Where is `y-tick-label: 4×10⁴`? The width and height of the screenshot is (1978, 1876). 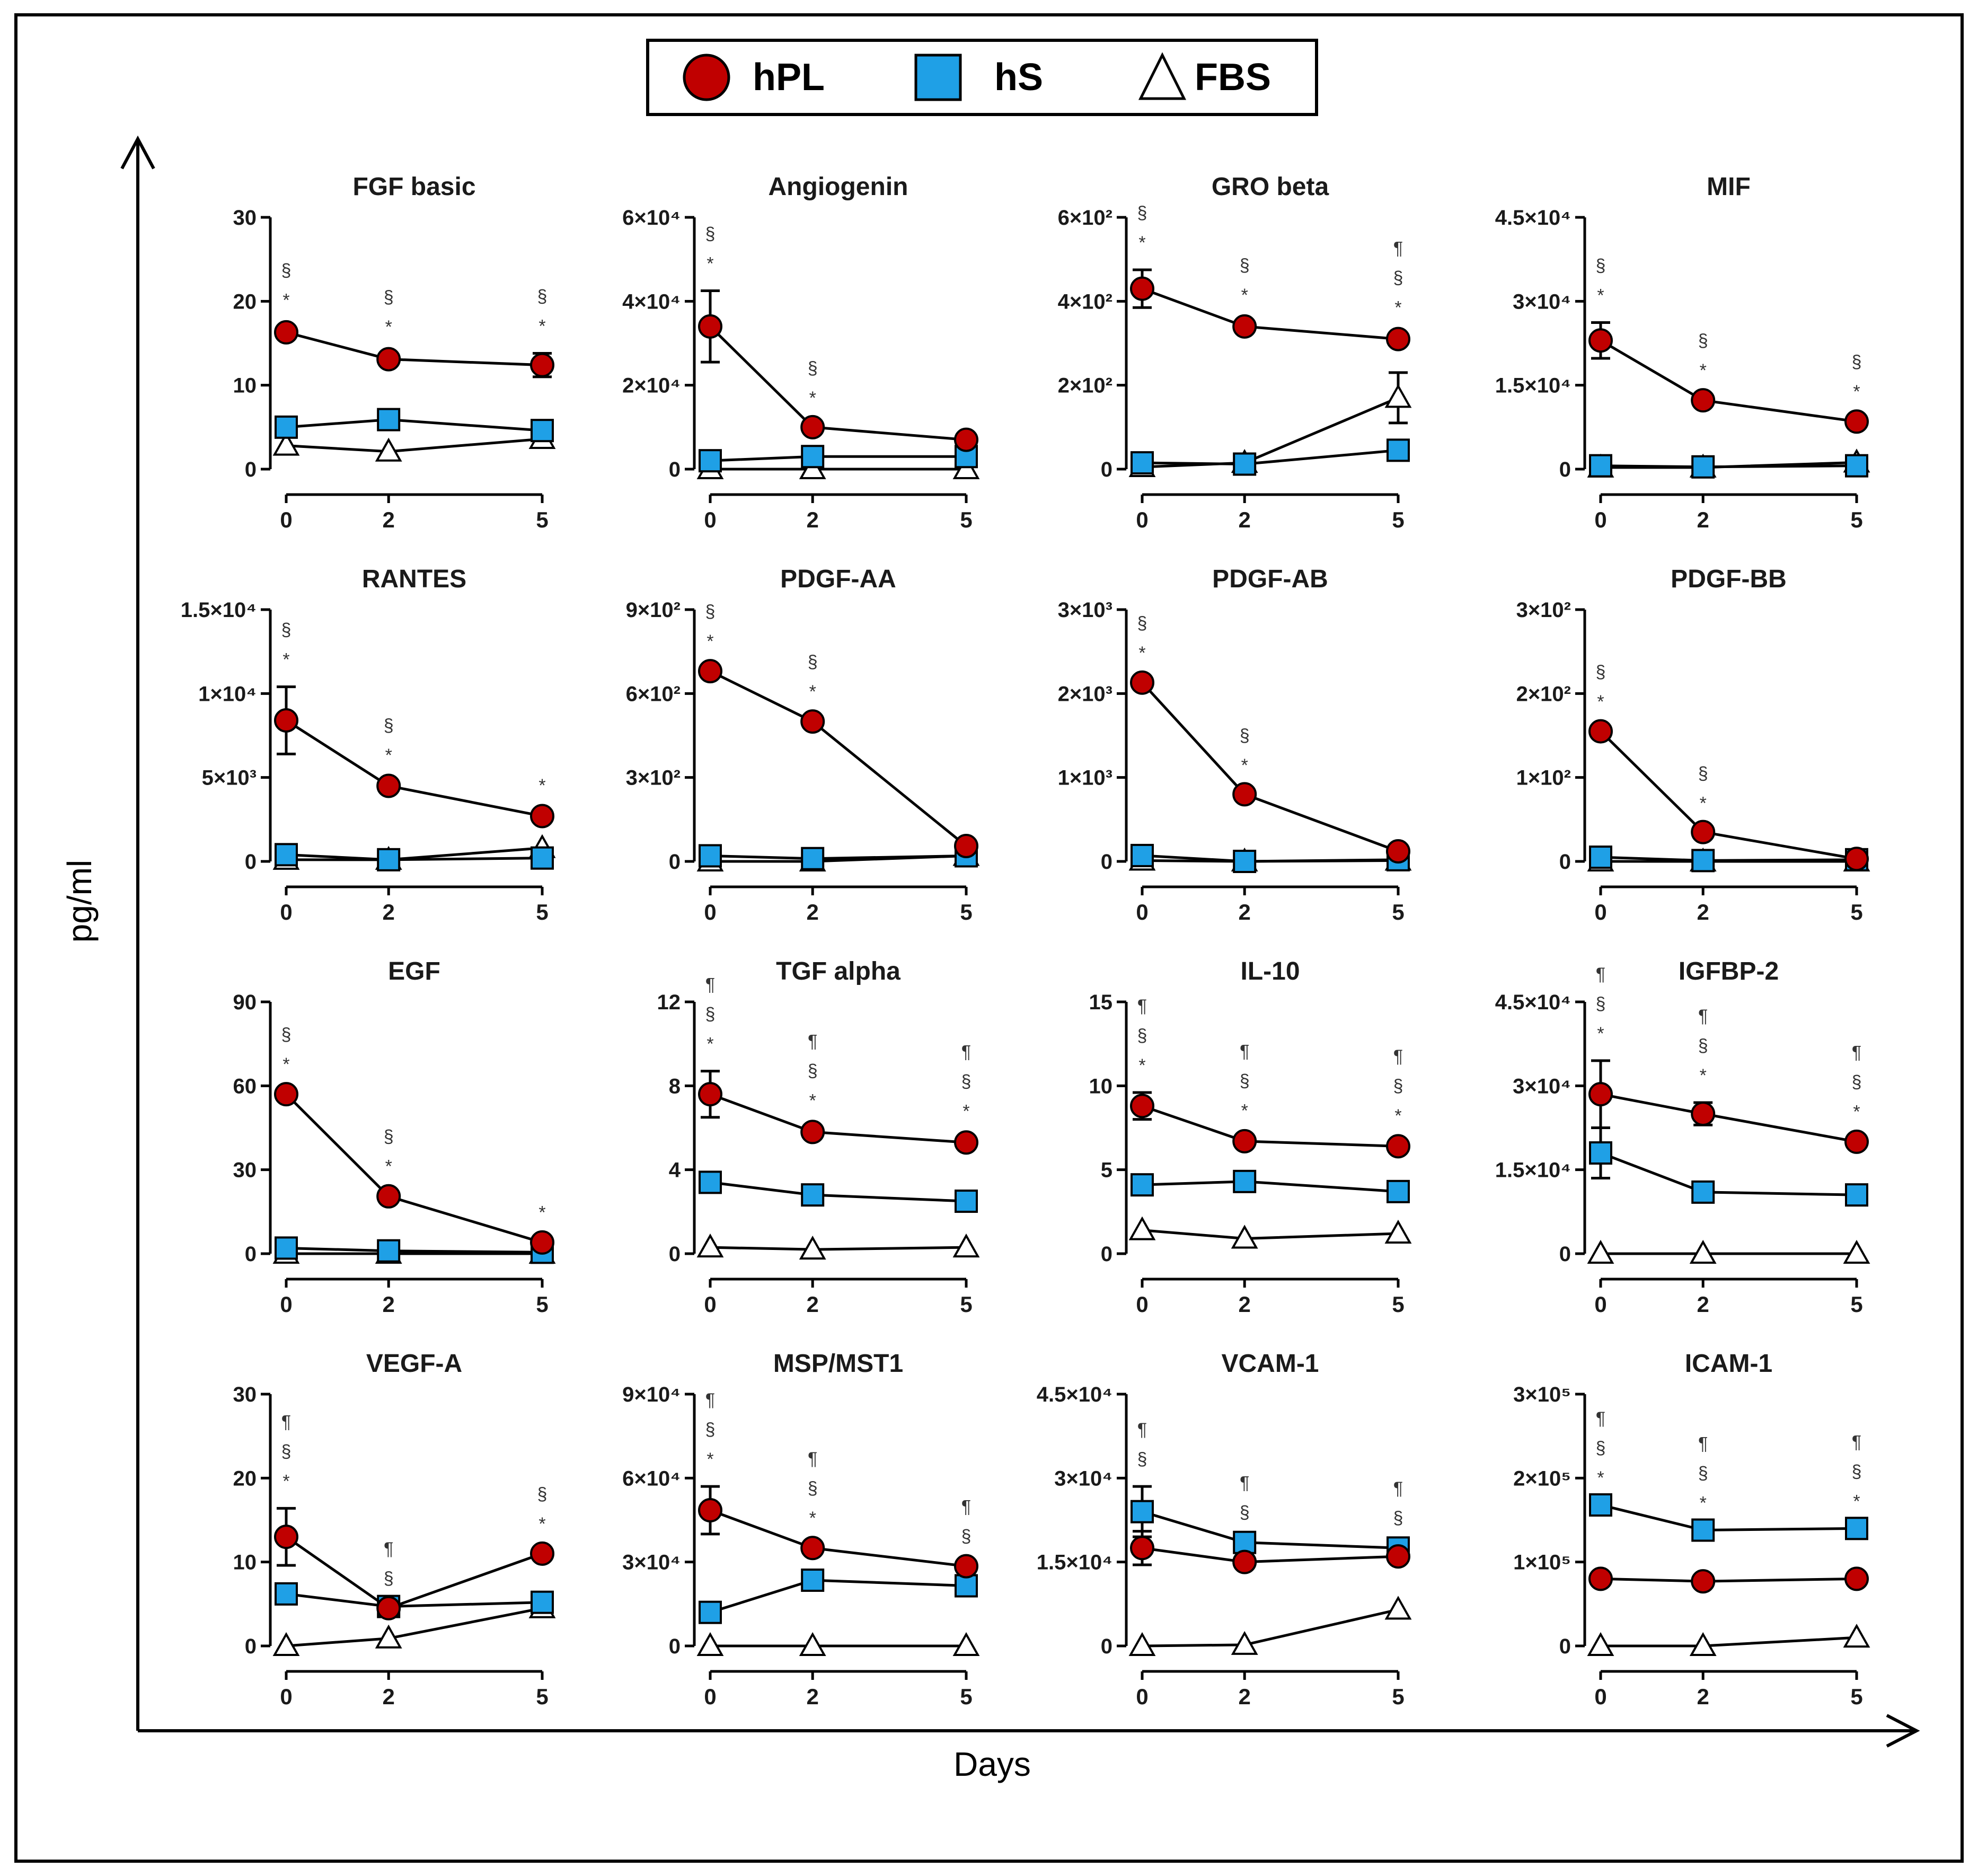
y-tick-label: 4×10⁴ is located at coordinates (651, 301).